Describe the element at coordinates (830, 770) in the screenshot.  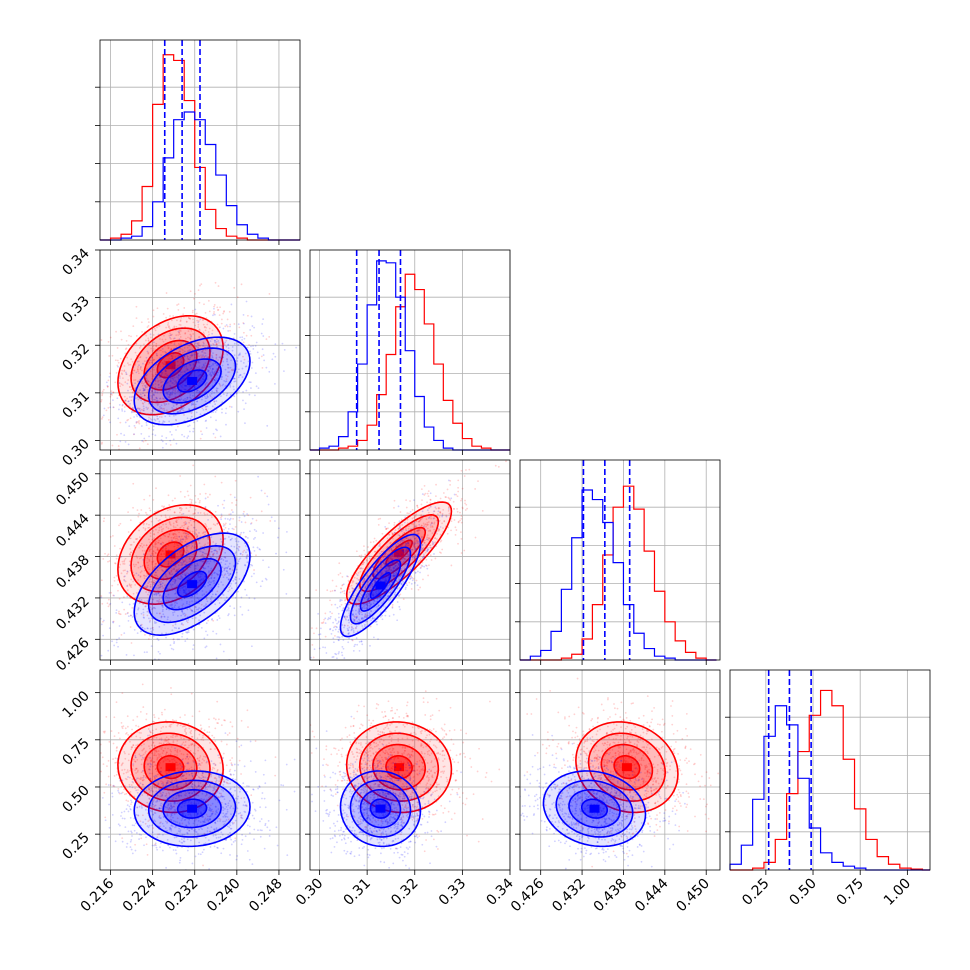
I see `panel-frame` at that location.